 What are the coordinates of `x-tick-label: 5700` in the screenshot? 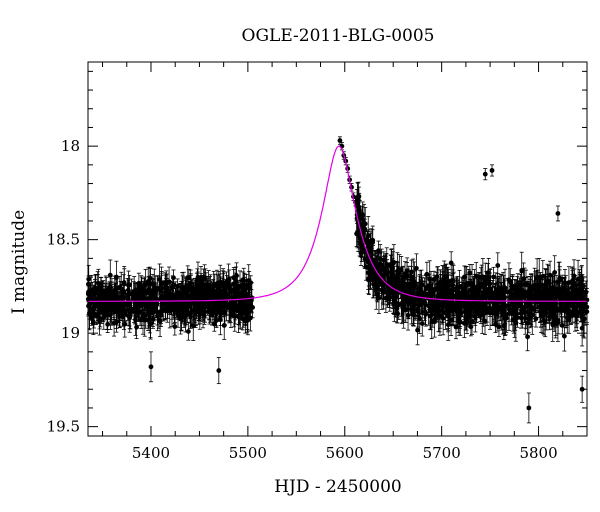 It's located at (442, 453).